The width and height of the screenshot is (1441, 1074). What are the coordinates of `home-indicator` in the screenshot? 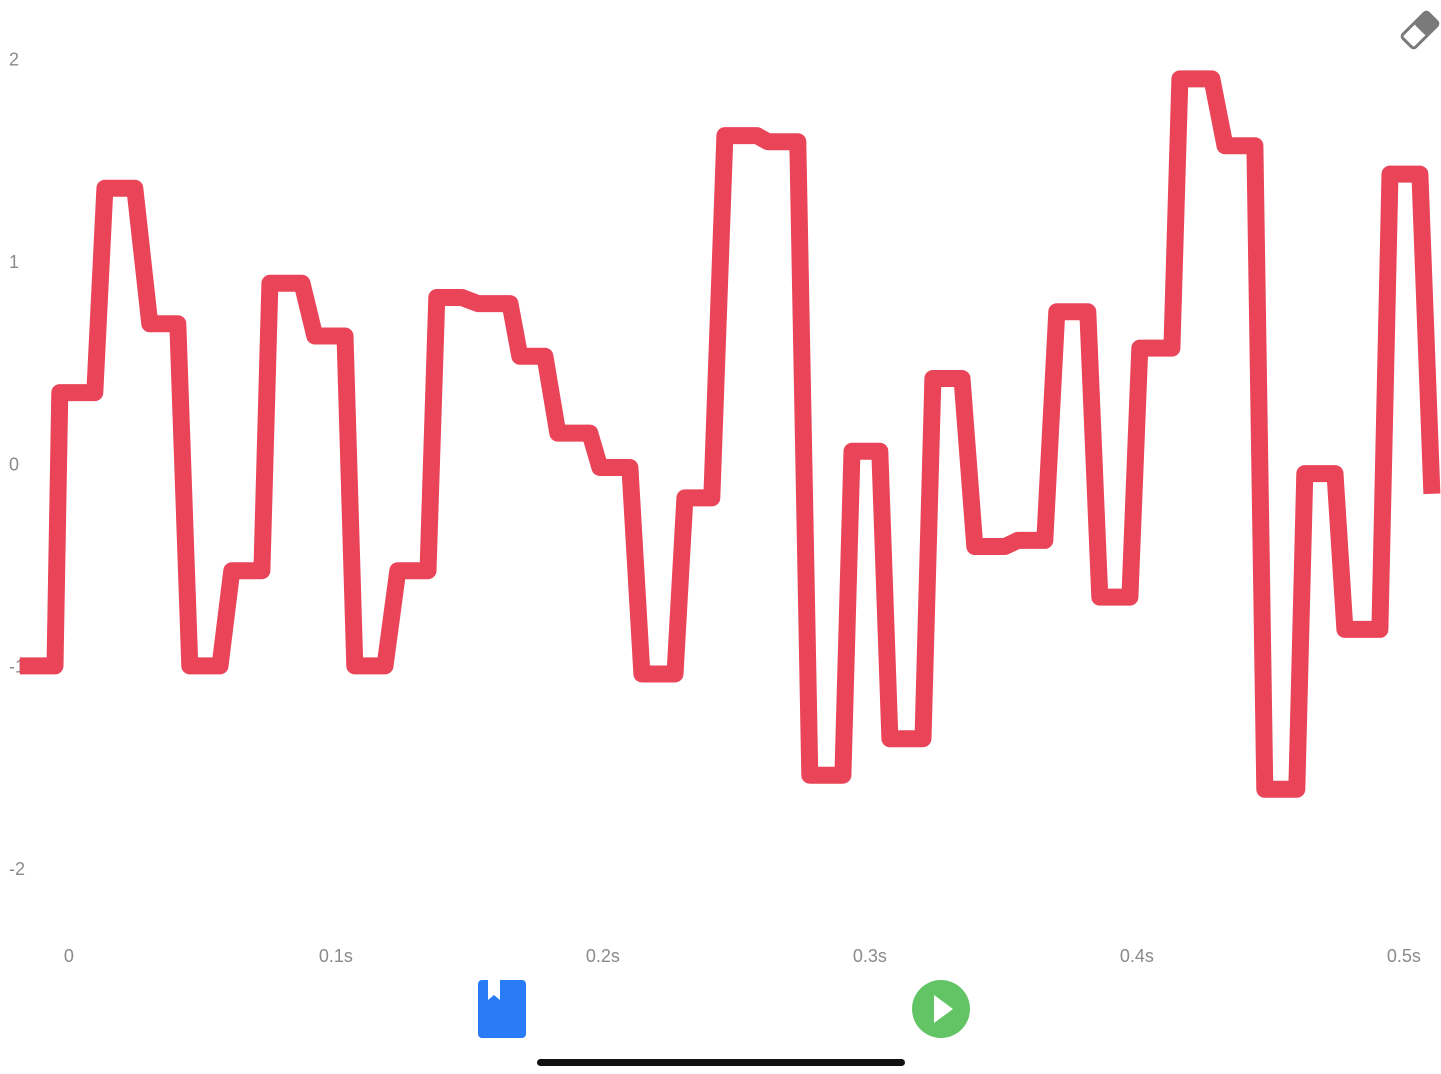 It's located at (721, 1062).